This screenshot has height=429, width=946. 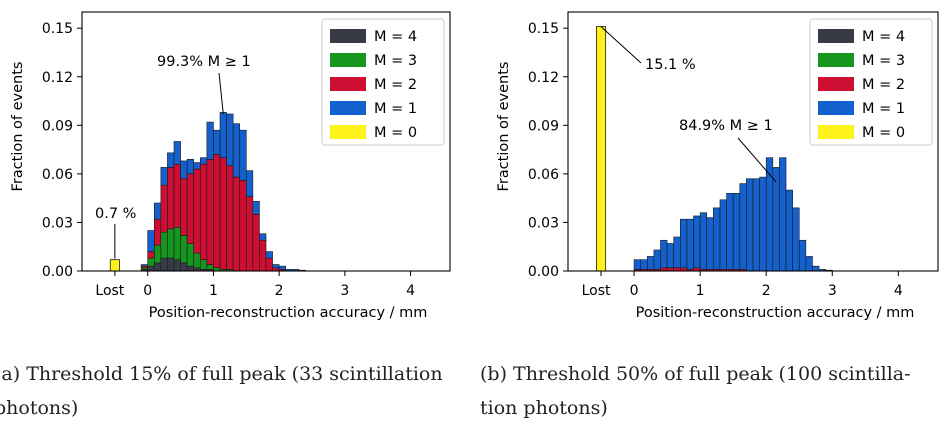 What do you see at coordinates (410, 291) in the screenshot?
I see `x-tick-label: 4` at bounding box center [410, 291].